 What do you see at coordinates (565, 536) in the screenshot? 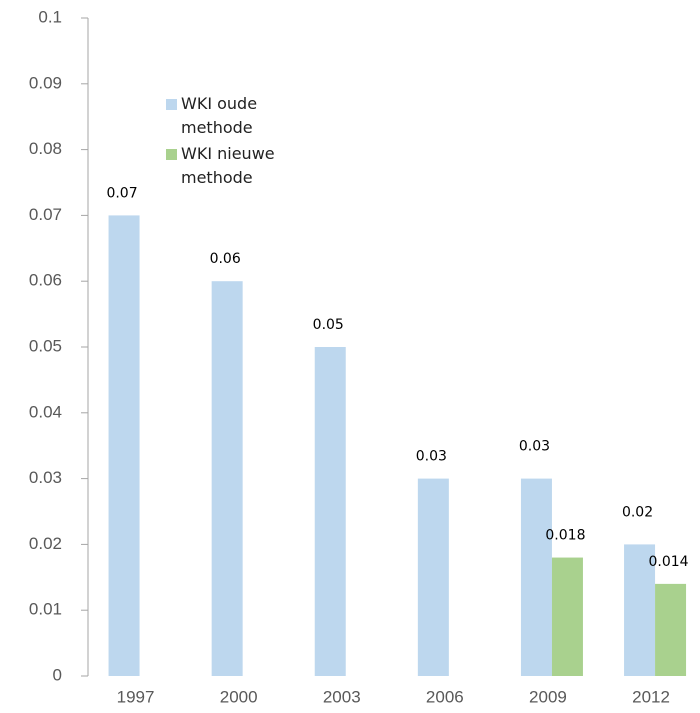
I see `data-label: 0.018` at bounding box center [565, 536].